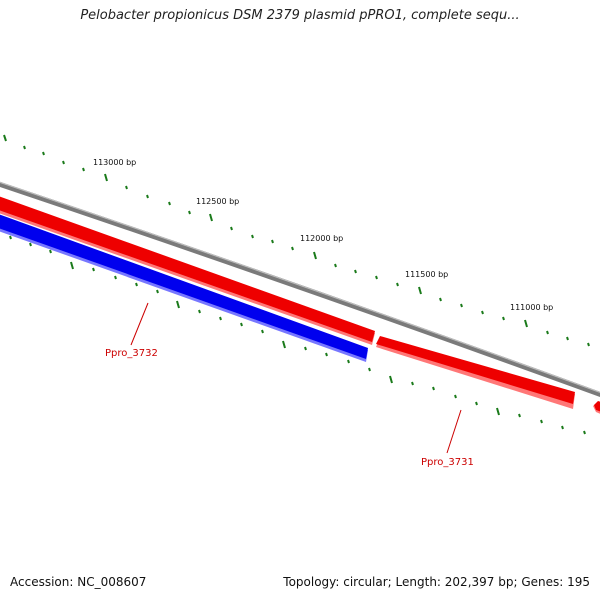 This screenshot has height=600, width=600. Describe the element at coordinates (596, 408) in the screenshot. I see `gene-fragment-right` at that location.